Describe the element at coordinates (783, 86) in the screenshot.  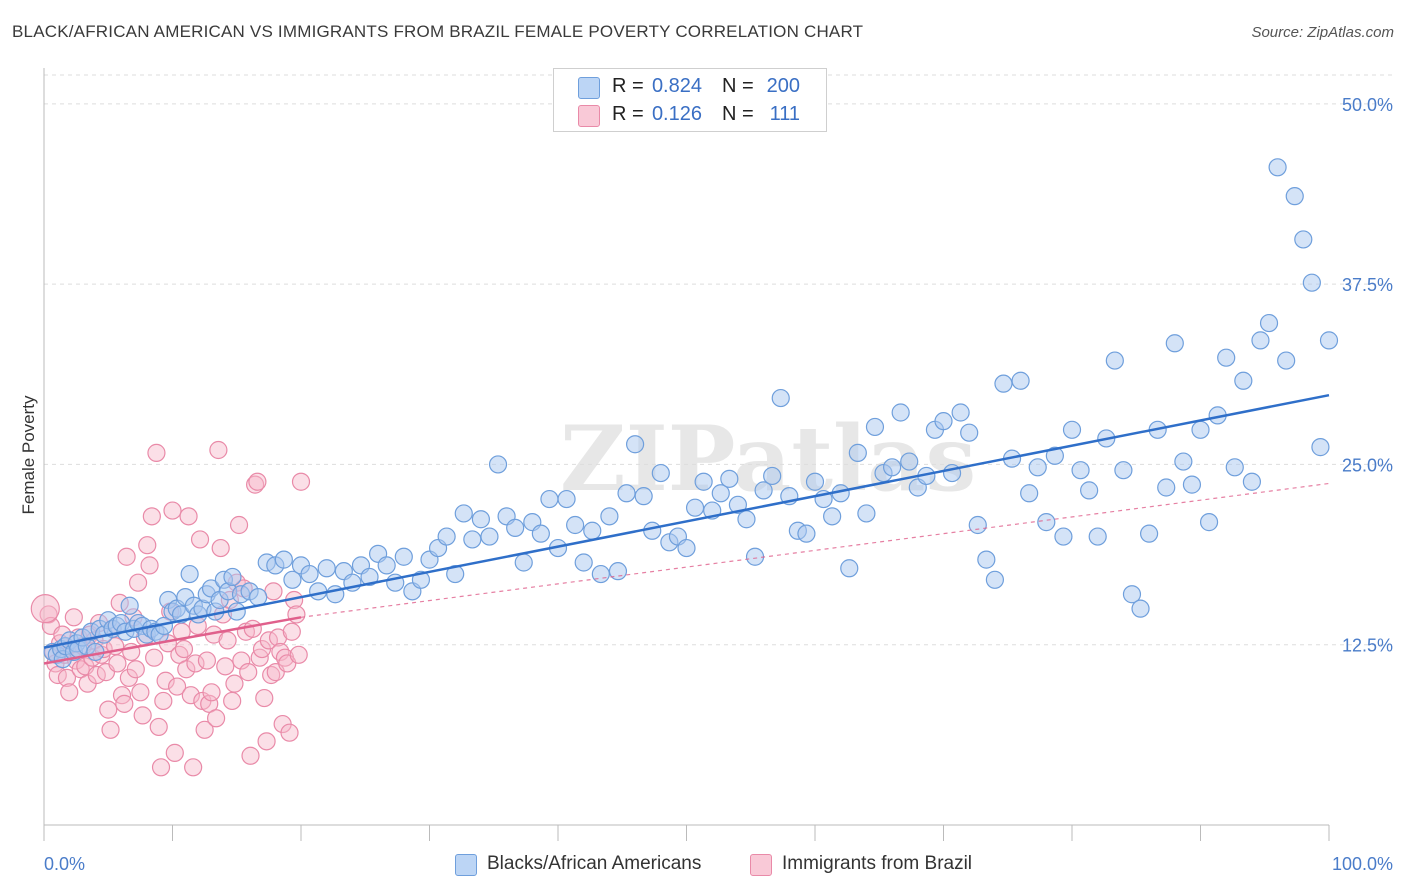
I see `n-value: 200` at that location.